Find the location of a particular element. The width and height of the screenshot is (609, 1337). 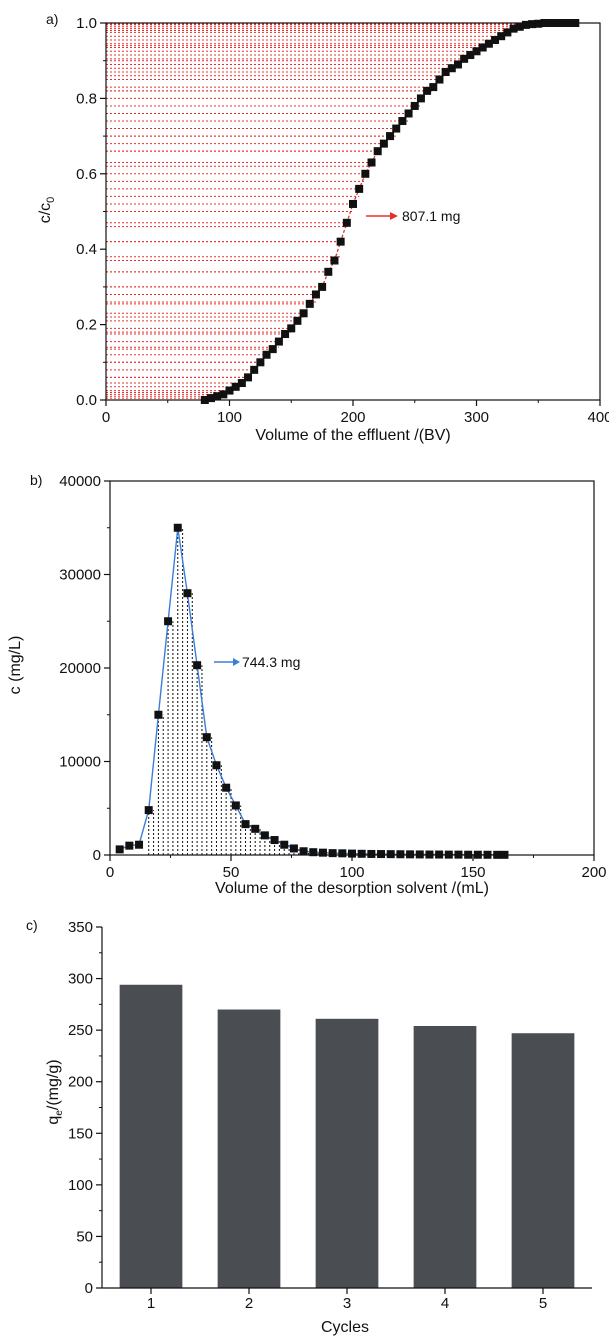

chart-a-x-tick-label: 100 is located at coordinates (229, 417).